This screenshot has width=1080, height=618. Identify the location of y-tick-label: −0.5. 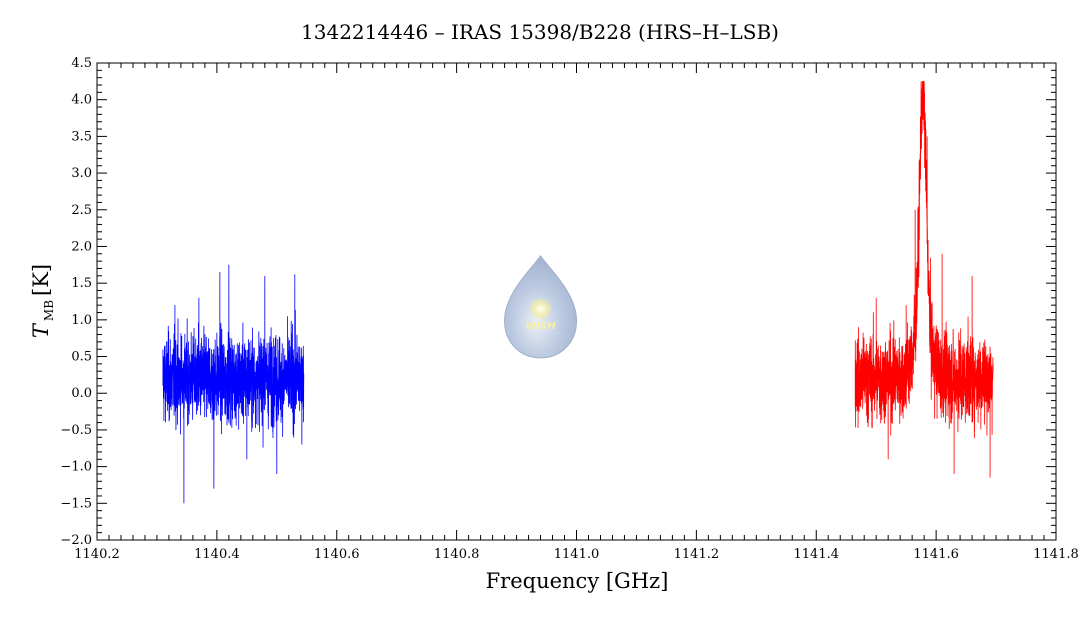
(76, 430).